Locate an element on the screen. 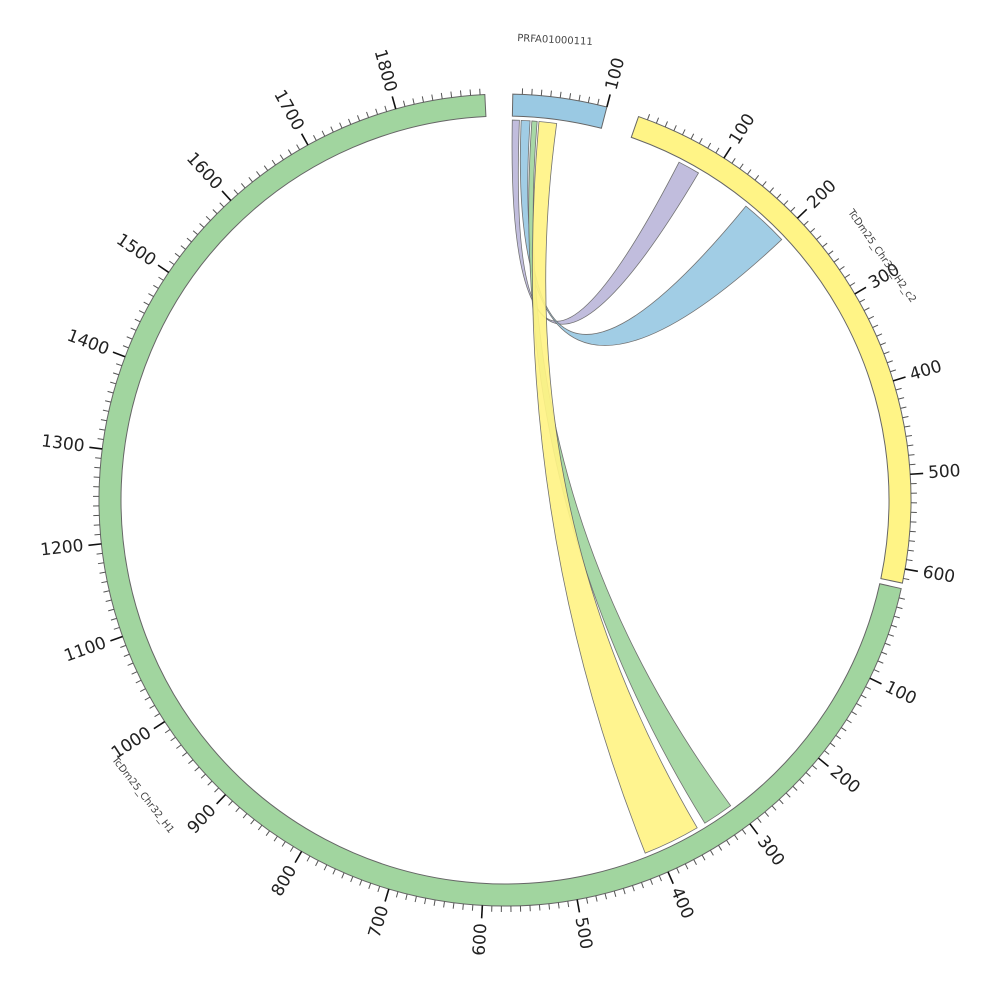 This screenshot has width=1000, height=1000. segment-prfa is located at coordinates (559, 111).